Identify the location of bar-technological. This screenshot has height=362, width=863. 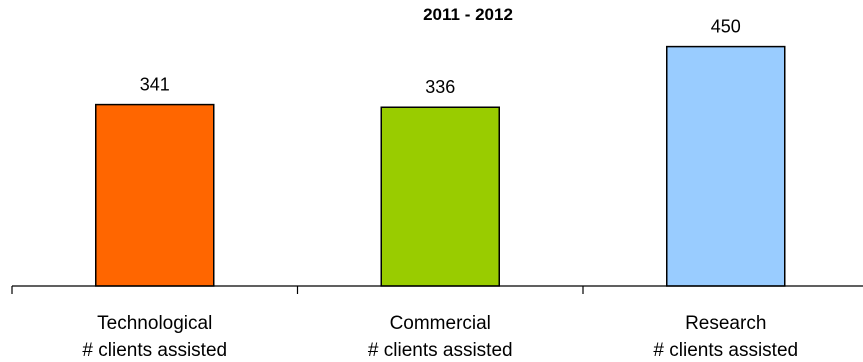
(155, 195).